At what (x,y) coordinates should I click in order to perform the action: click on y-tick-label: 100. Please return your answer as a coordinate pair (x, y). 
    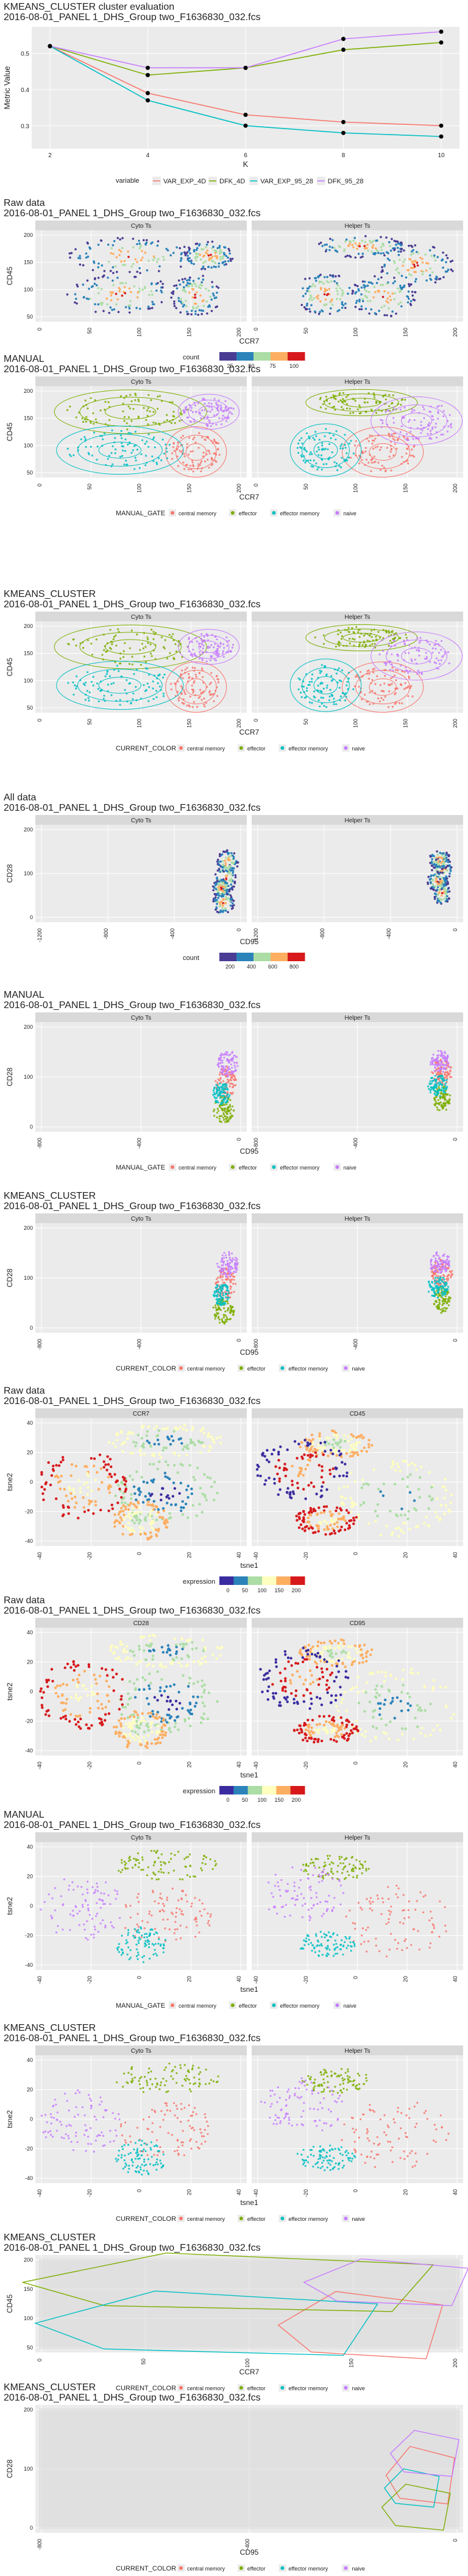
    Looking at the image, I should click on (28, 445).